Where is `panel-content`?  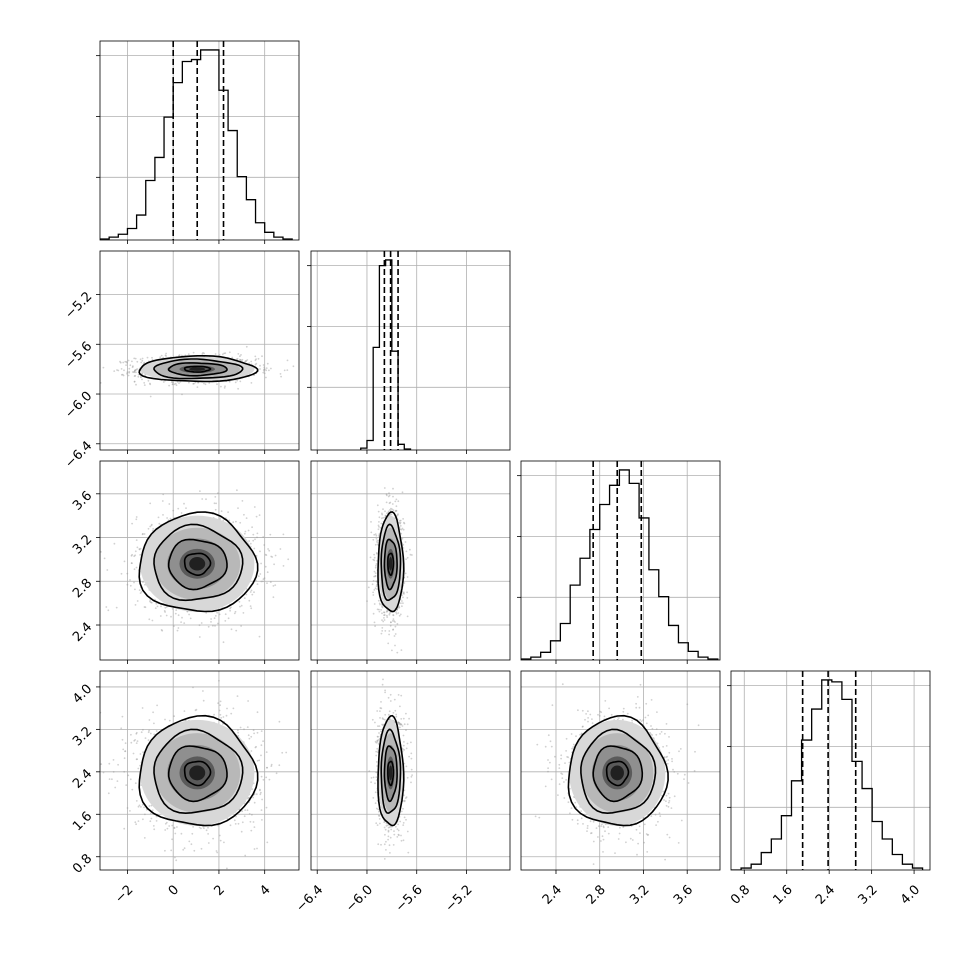
panel-content is located at coordinates (199, 560).